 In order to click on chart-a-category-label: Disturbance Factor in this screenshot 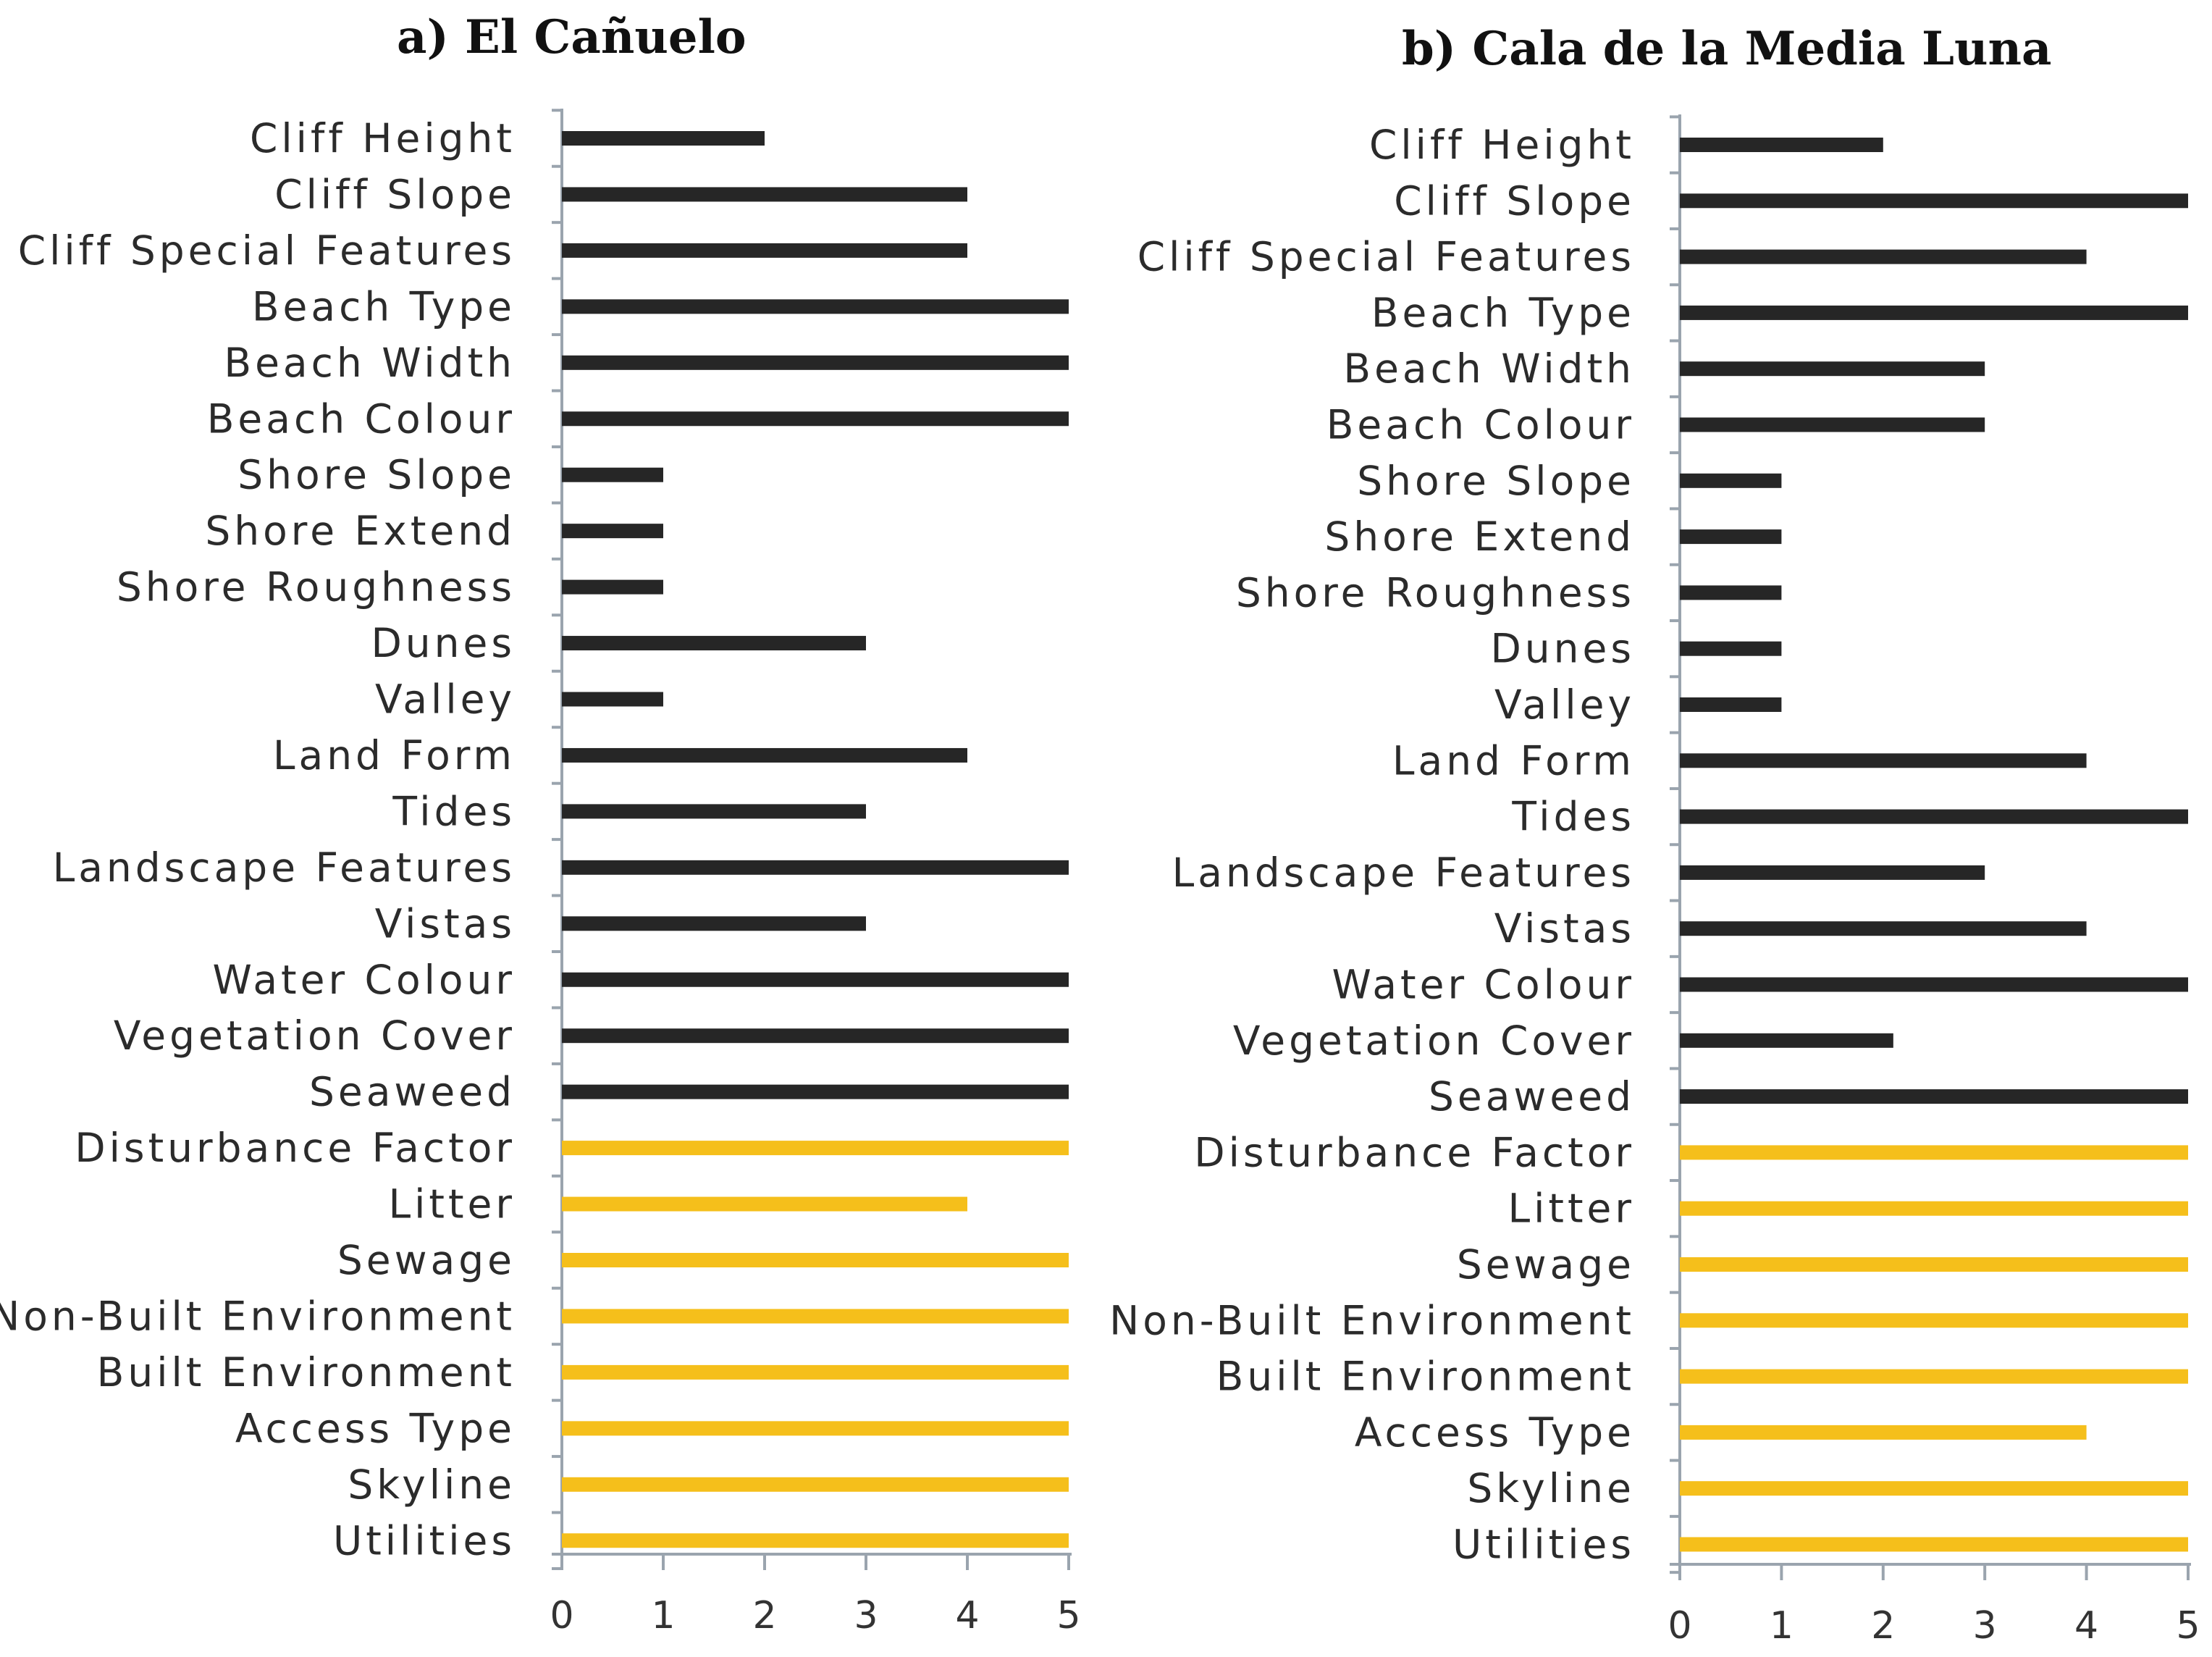, I will do `click(296, 1148)`.